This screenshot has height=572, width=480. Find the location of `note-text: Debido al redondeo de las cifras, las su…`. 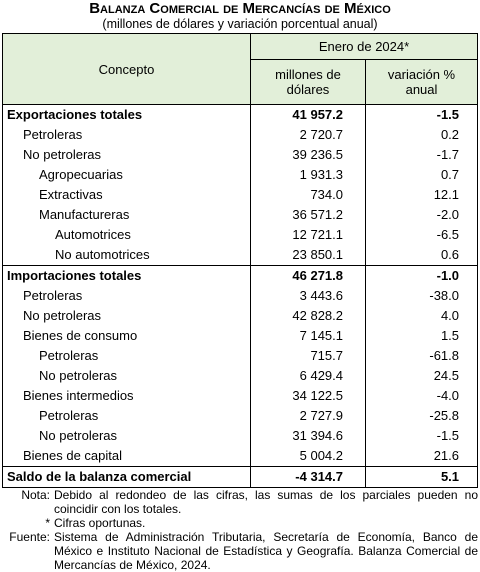

note-text: Debido al redondeo de las cifras, las su… is located at coordinates (266, 502).